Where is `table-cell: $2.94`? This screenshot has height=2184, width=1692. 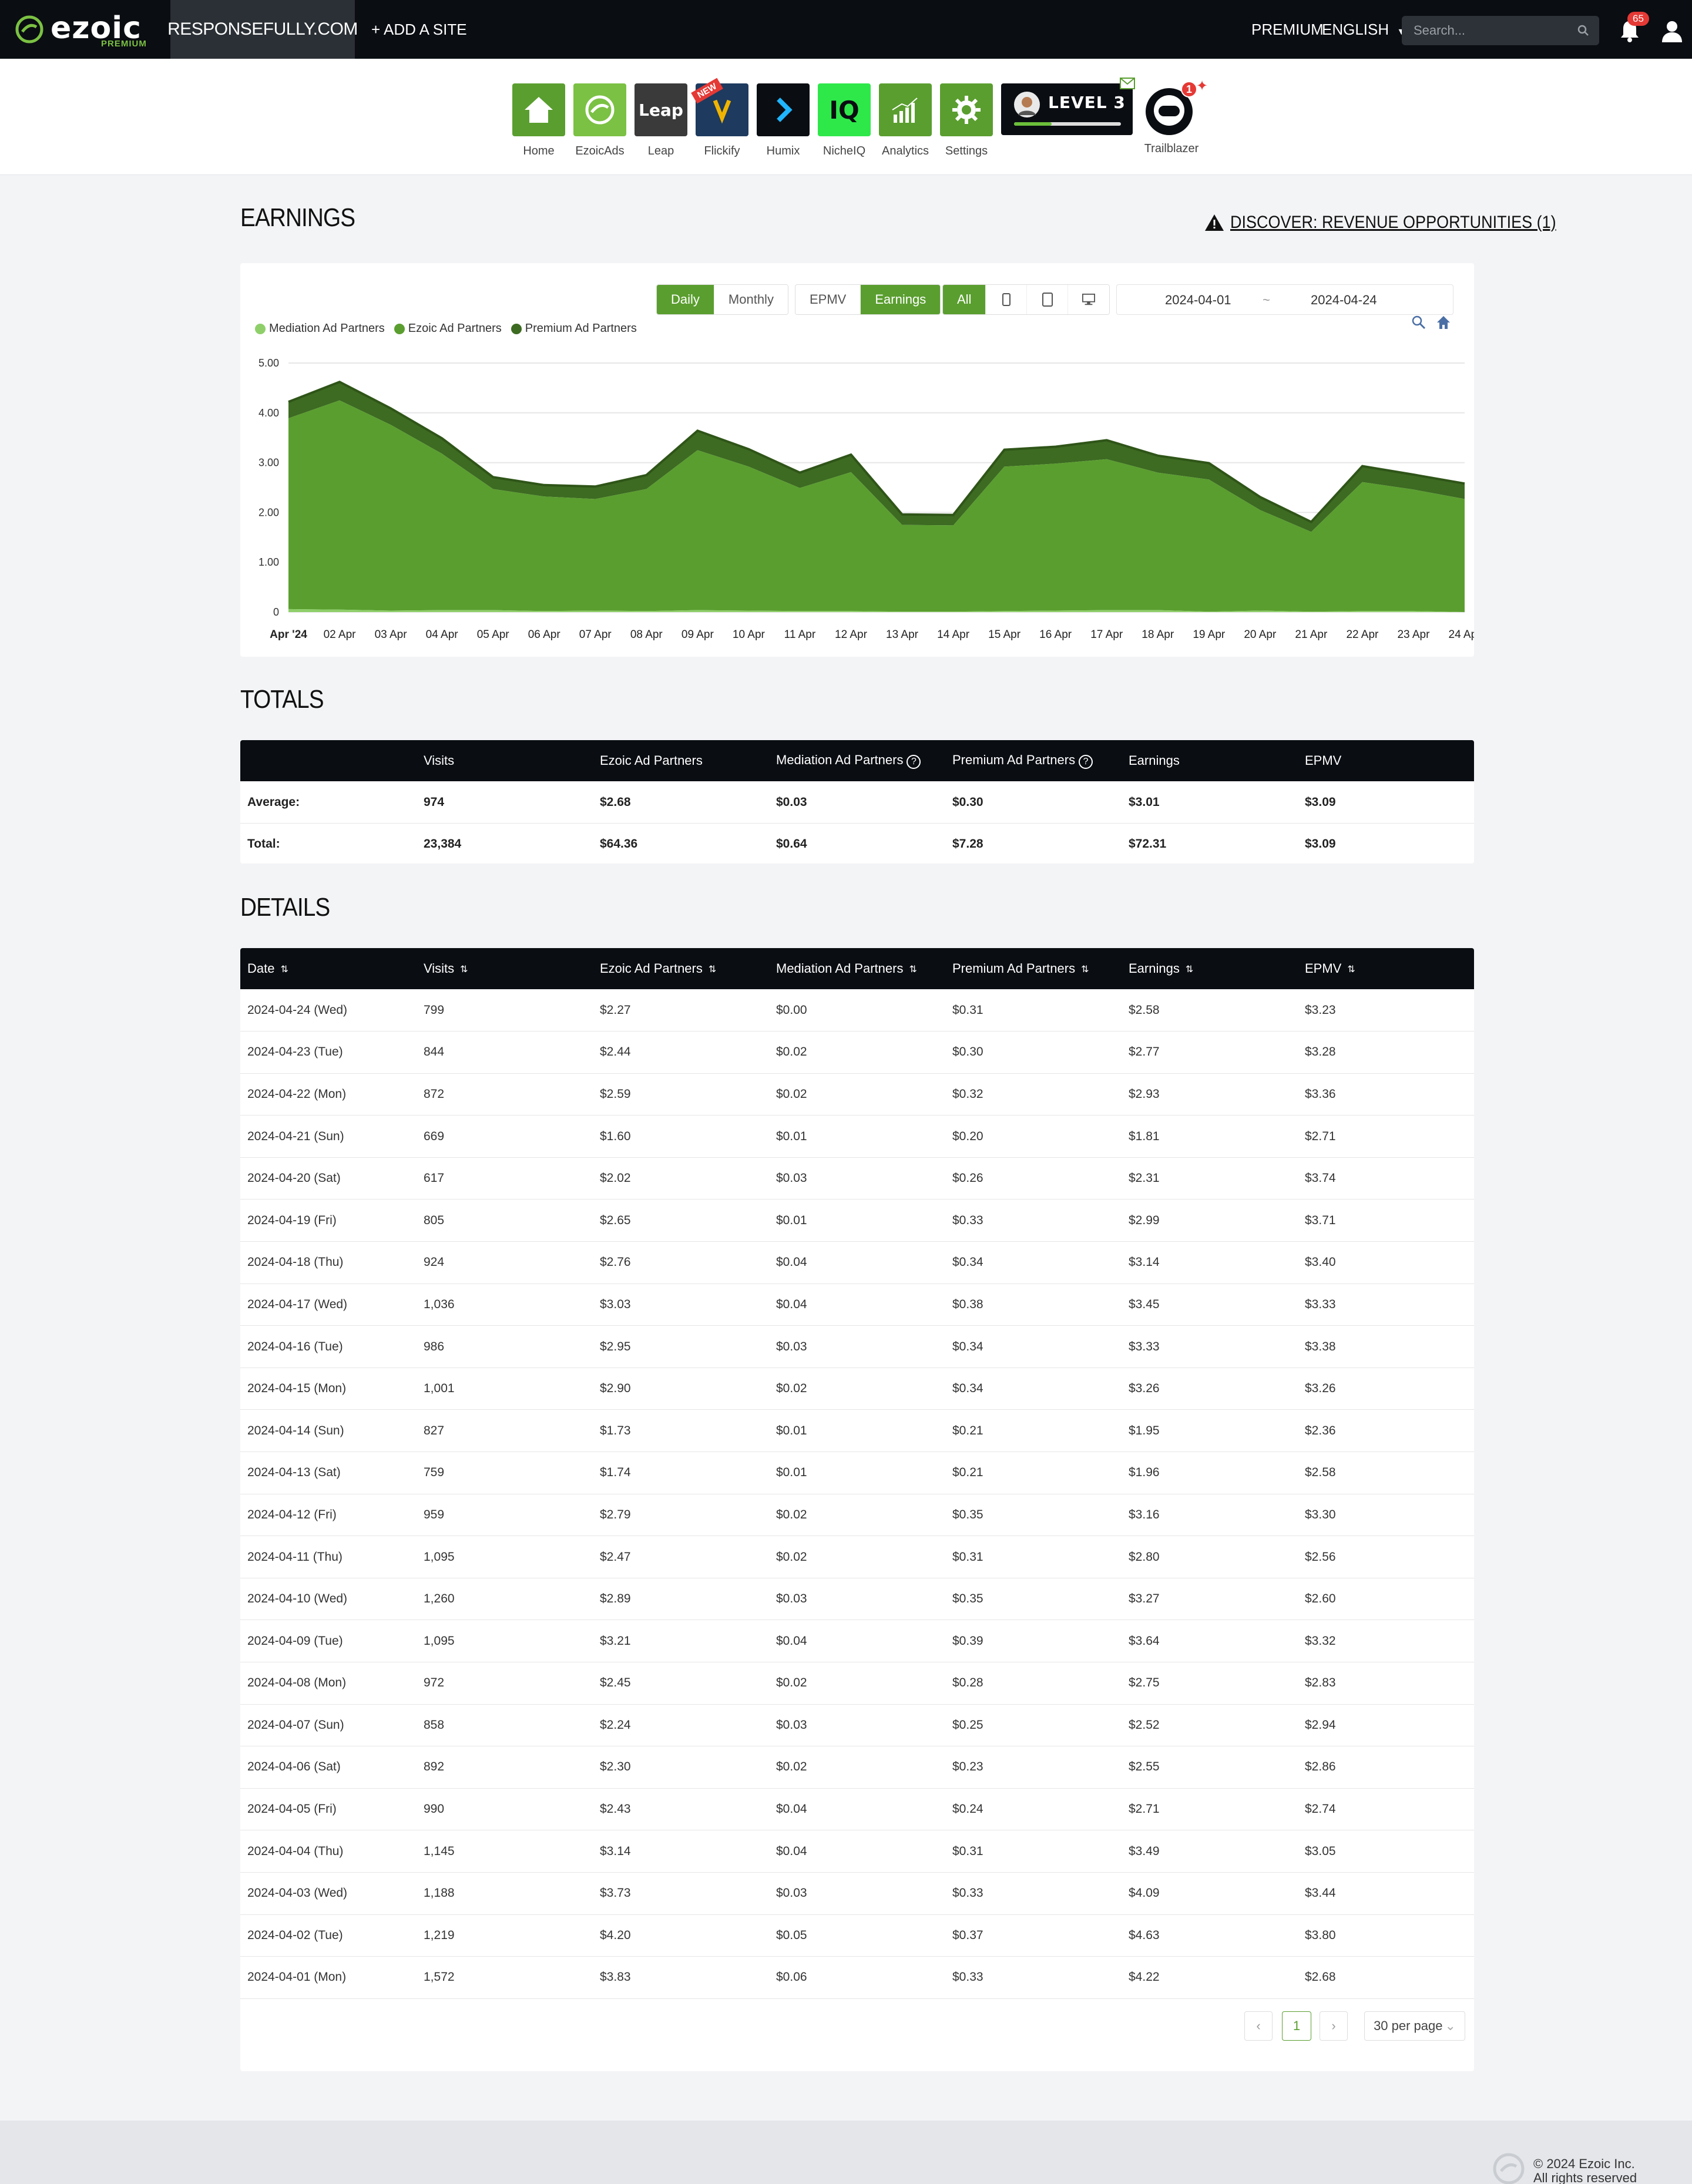 table-cell: $2.94 is located at coordinates (1386, 1725).